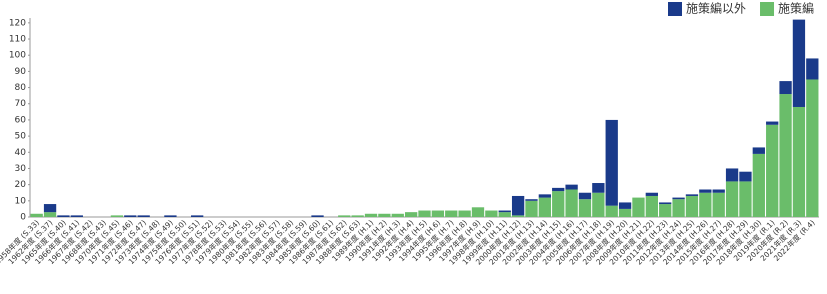  What do you see at coordinates (21, 185) in the screenshot?
I see `y-tick-label: 20` at bounding box center [21, 185].